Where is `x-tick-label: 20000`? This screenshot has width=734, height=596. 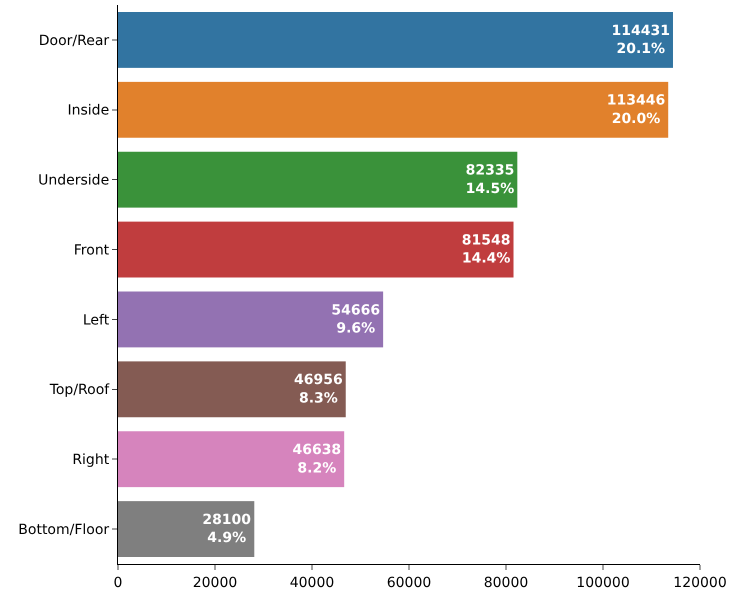 x-tick-label: 20000 is located at coordinates (215, 582).